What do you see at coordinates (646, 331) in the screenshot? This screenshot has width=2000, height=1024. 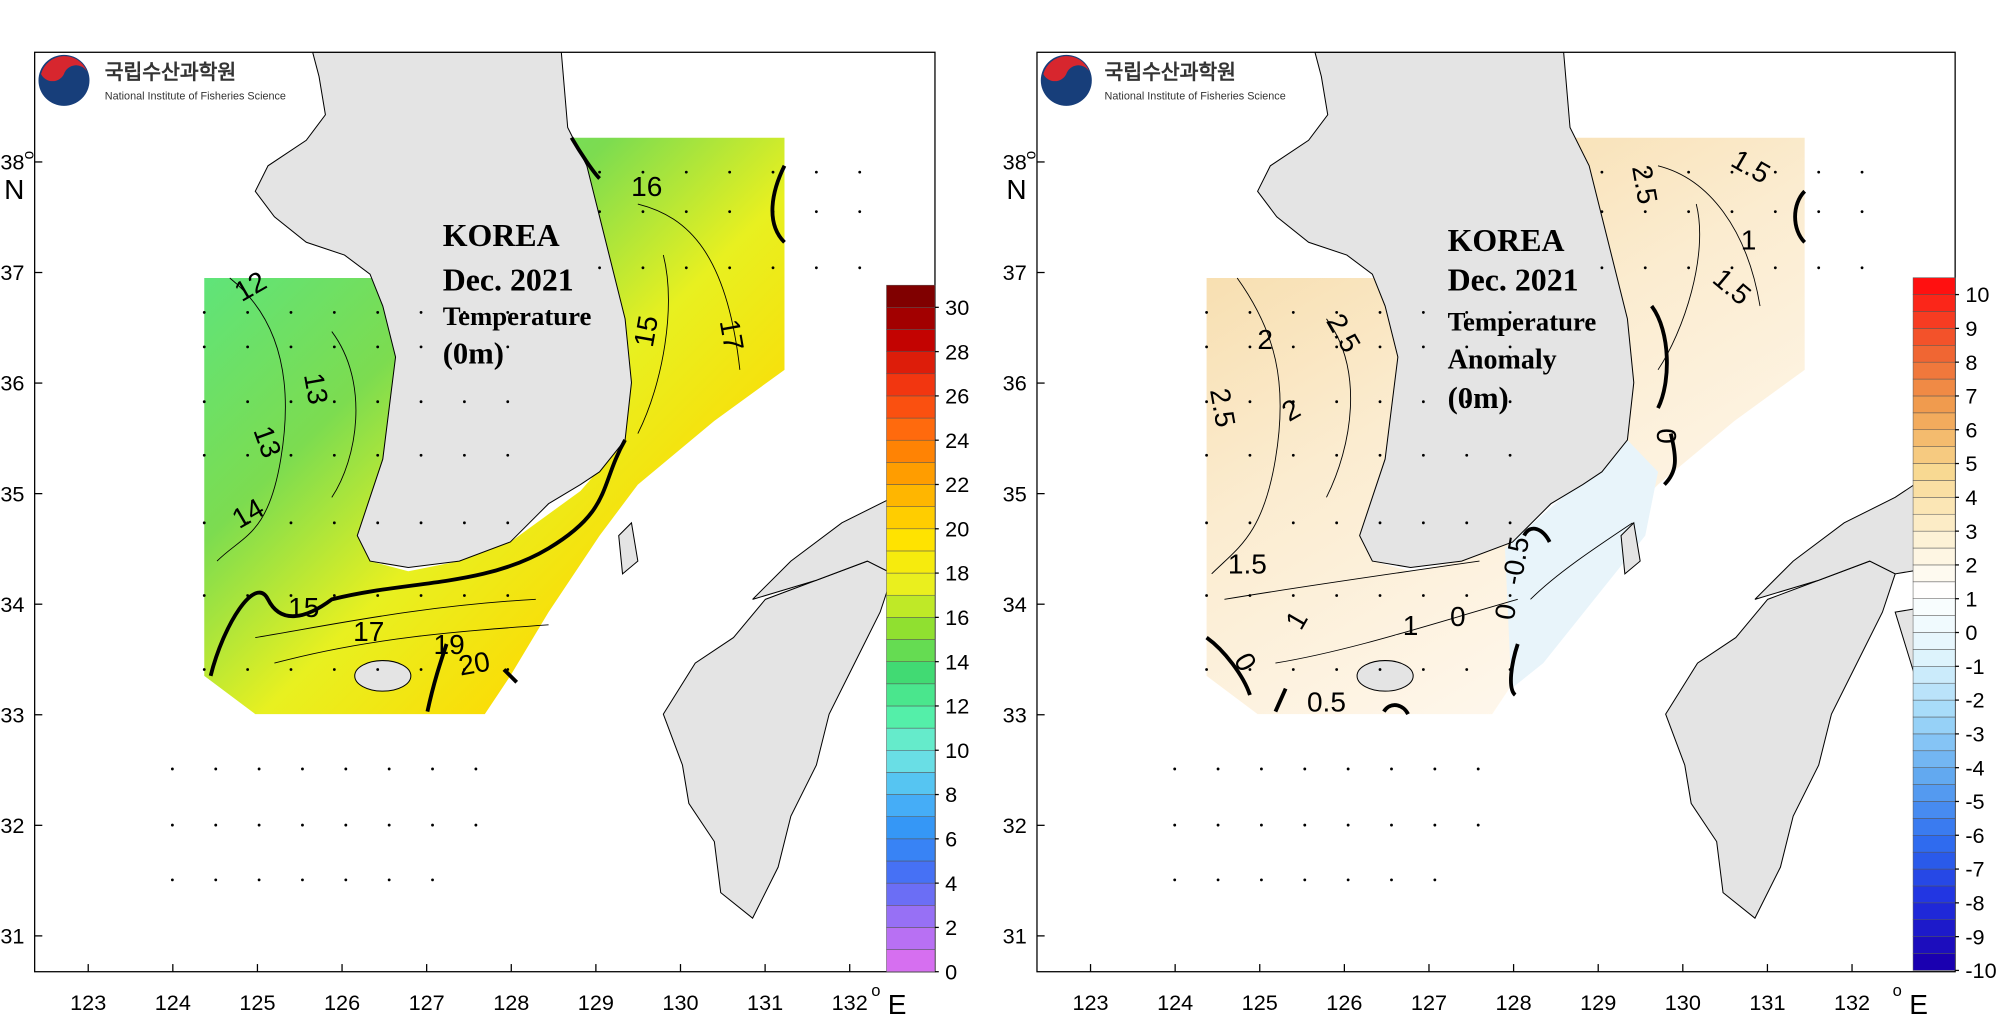 I see `contour-label: 15` at bounding box center [646, 331].